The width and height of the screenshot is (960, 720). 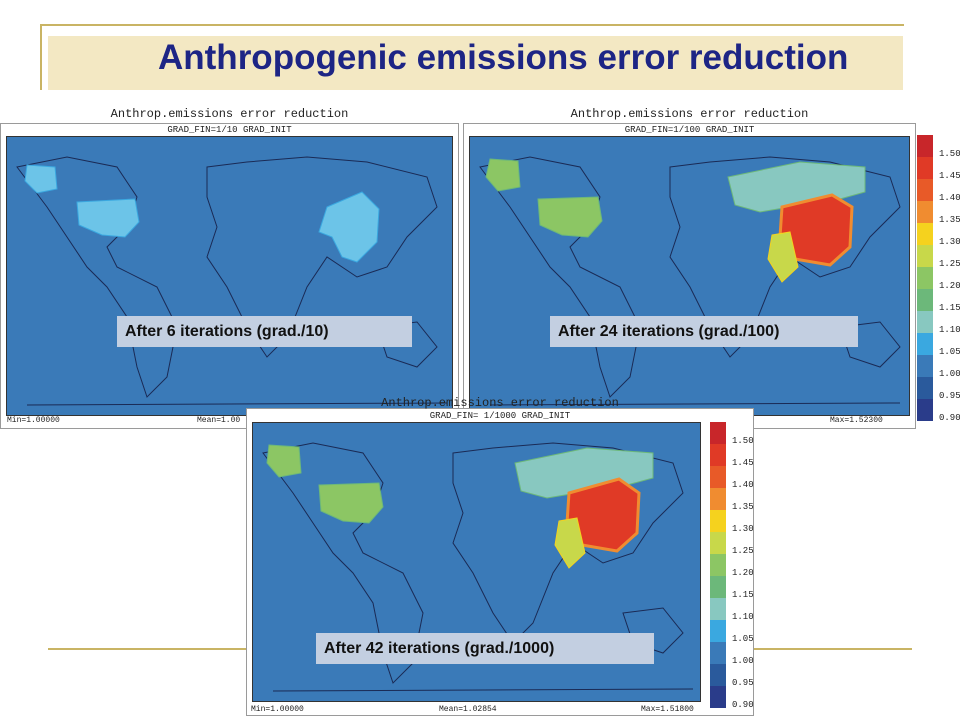 What do you see at coordinates (667, 709) in the screenshot?
I see `max-value: Max=1.51800` at bounding box center [667, 709].